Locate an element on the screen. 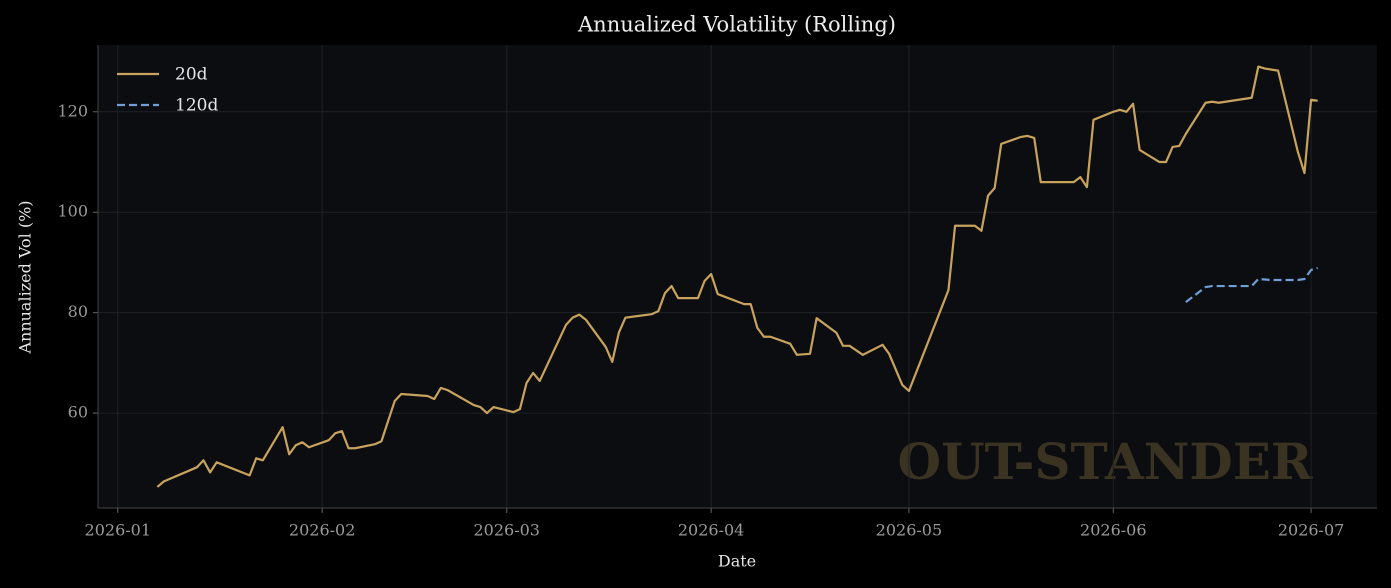 The height and width of the screenshot is (588, 1391). y-axis-title: Annualized Vol (%) is located at coordinates (25, 277).